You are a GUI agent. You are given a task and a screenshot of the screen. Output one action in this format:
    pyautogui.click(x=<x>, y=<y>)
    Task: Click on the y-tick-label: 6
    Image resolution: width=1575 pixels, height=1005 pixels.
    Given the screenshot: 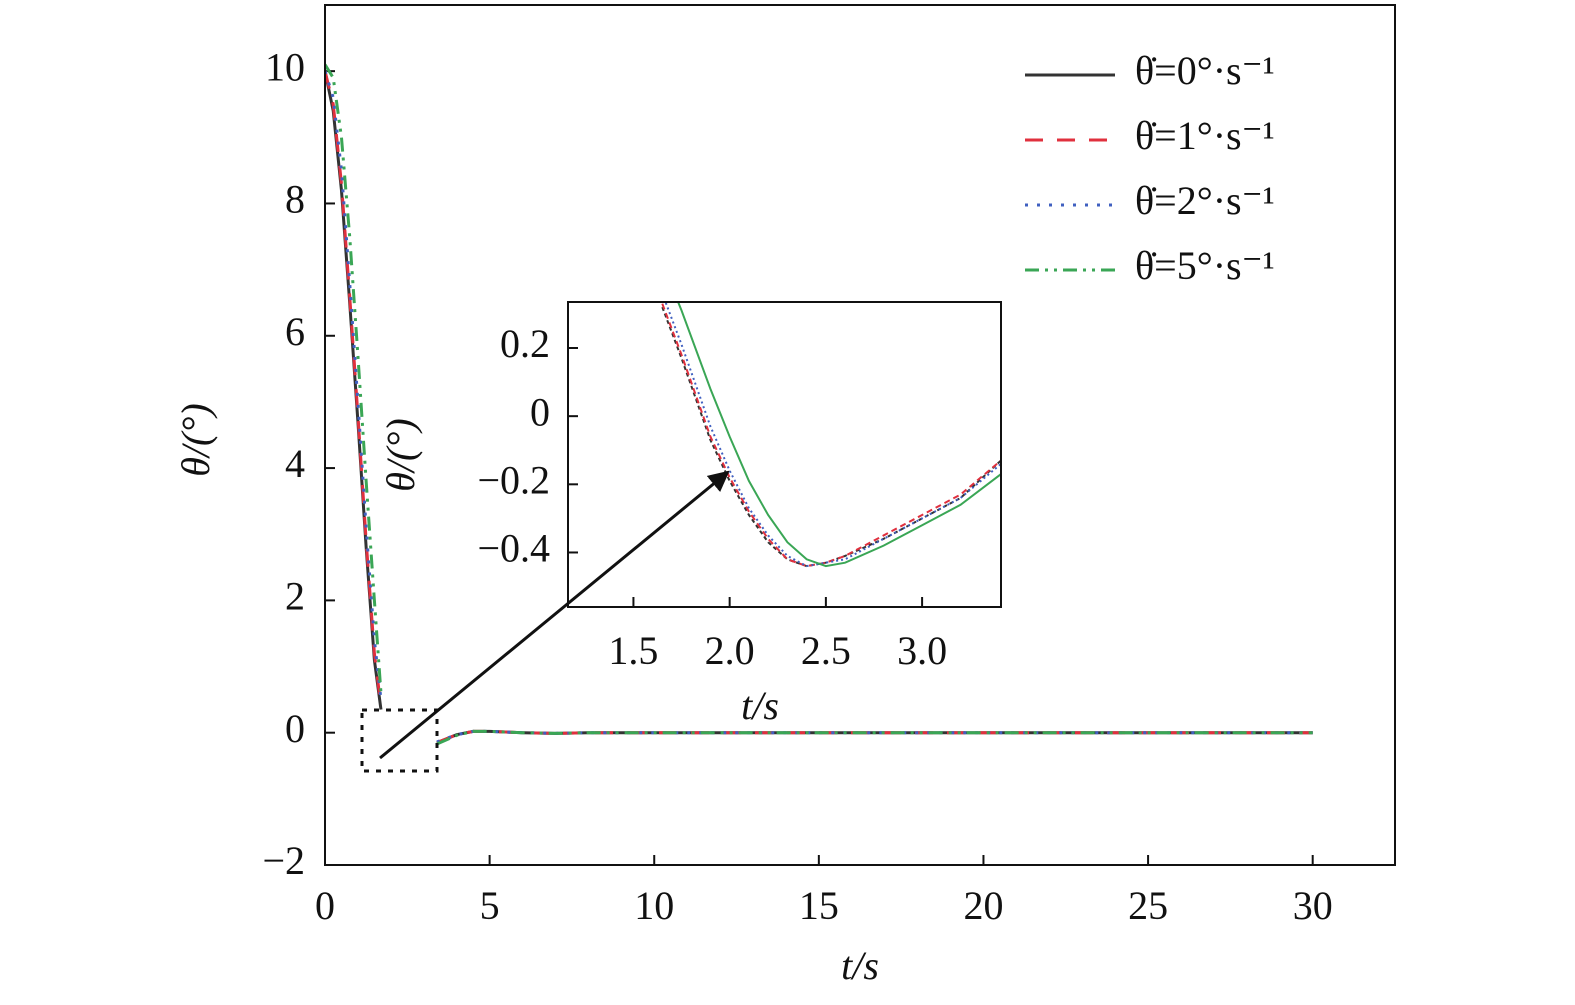 What is the action you would take?
    pyautogui.click(x=295, y=331)
    